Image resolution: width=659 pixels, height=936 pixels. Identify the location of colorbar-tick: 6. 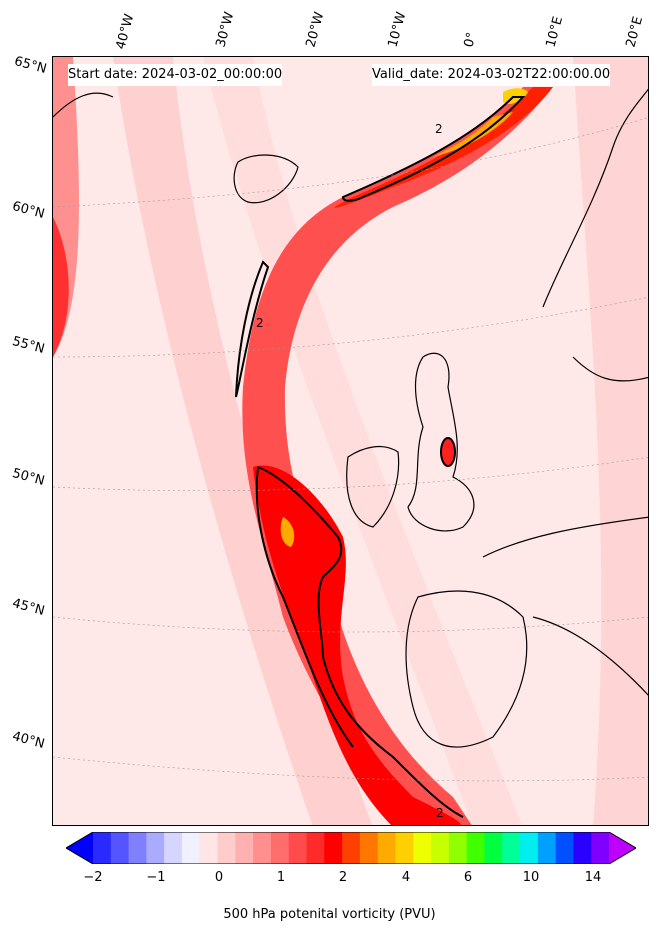
(468, 877).